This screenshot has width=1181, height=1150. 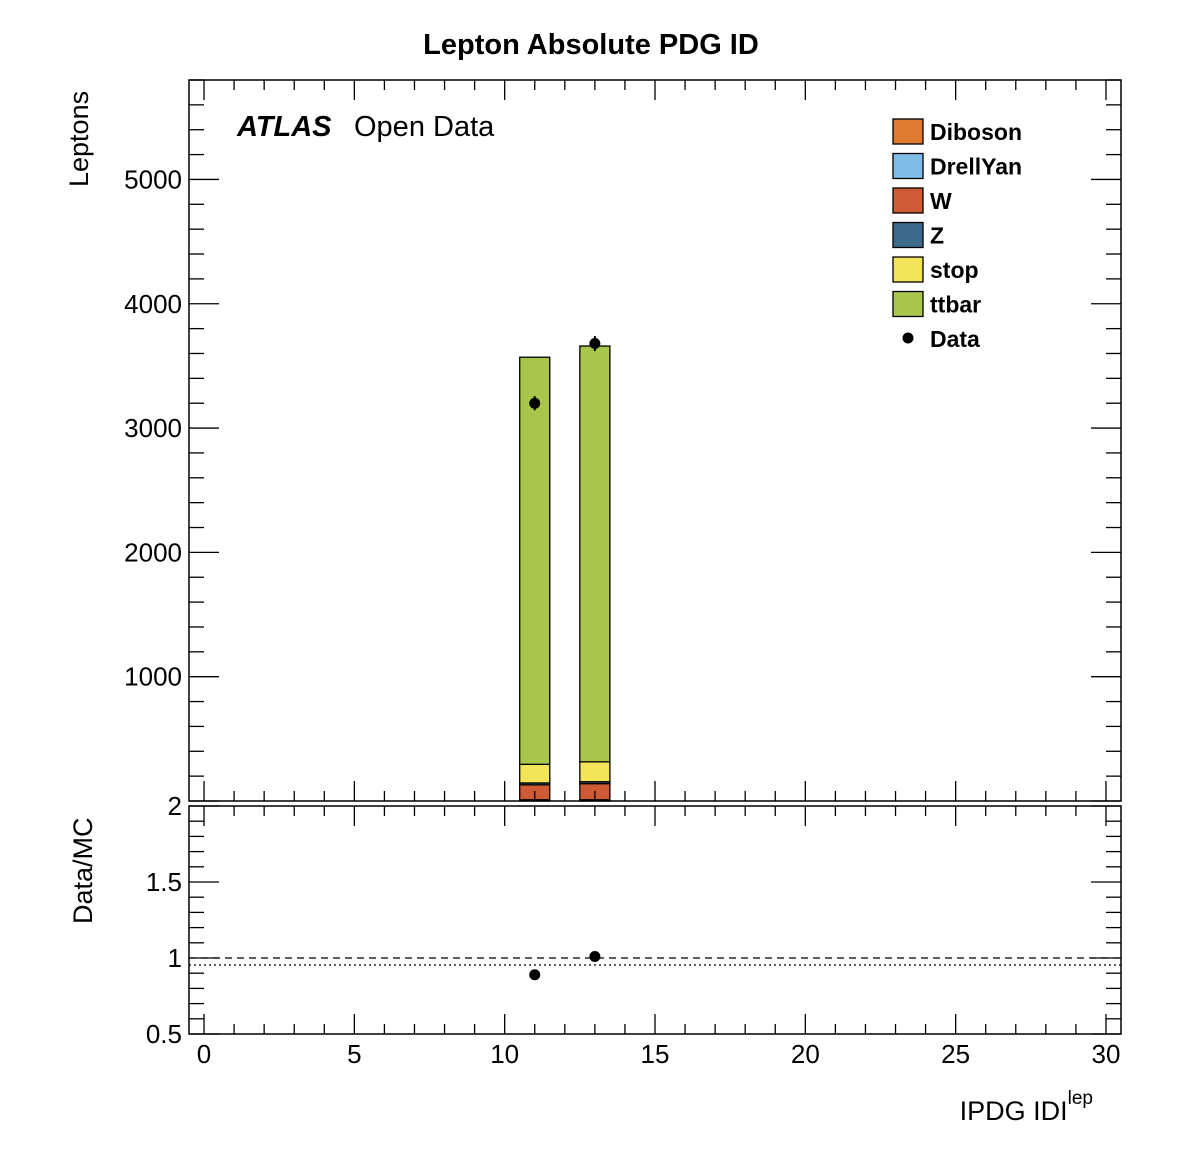 I want to click on x-tick-label: 5, so click(x=354, y=1054).